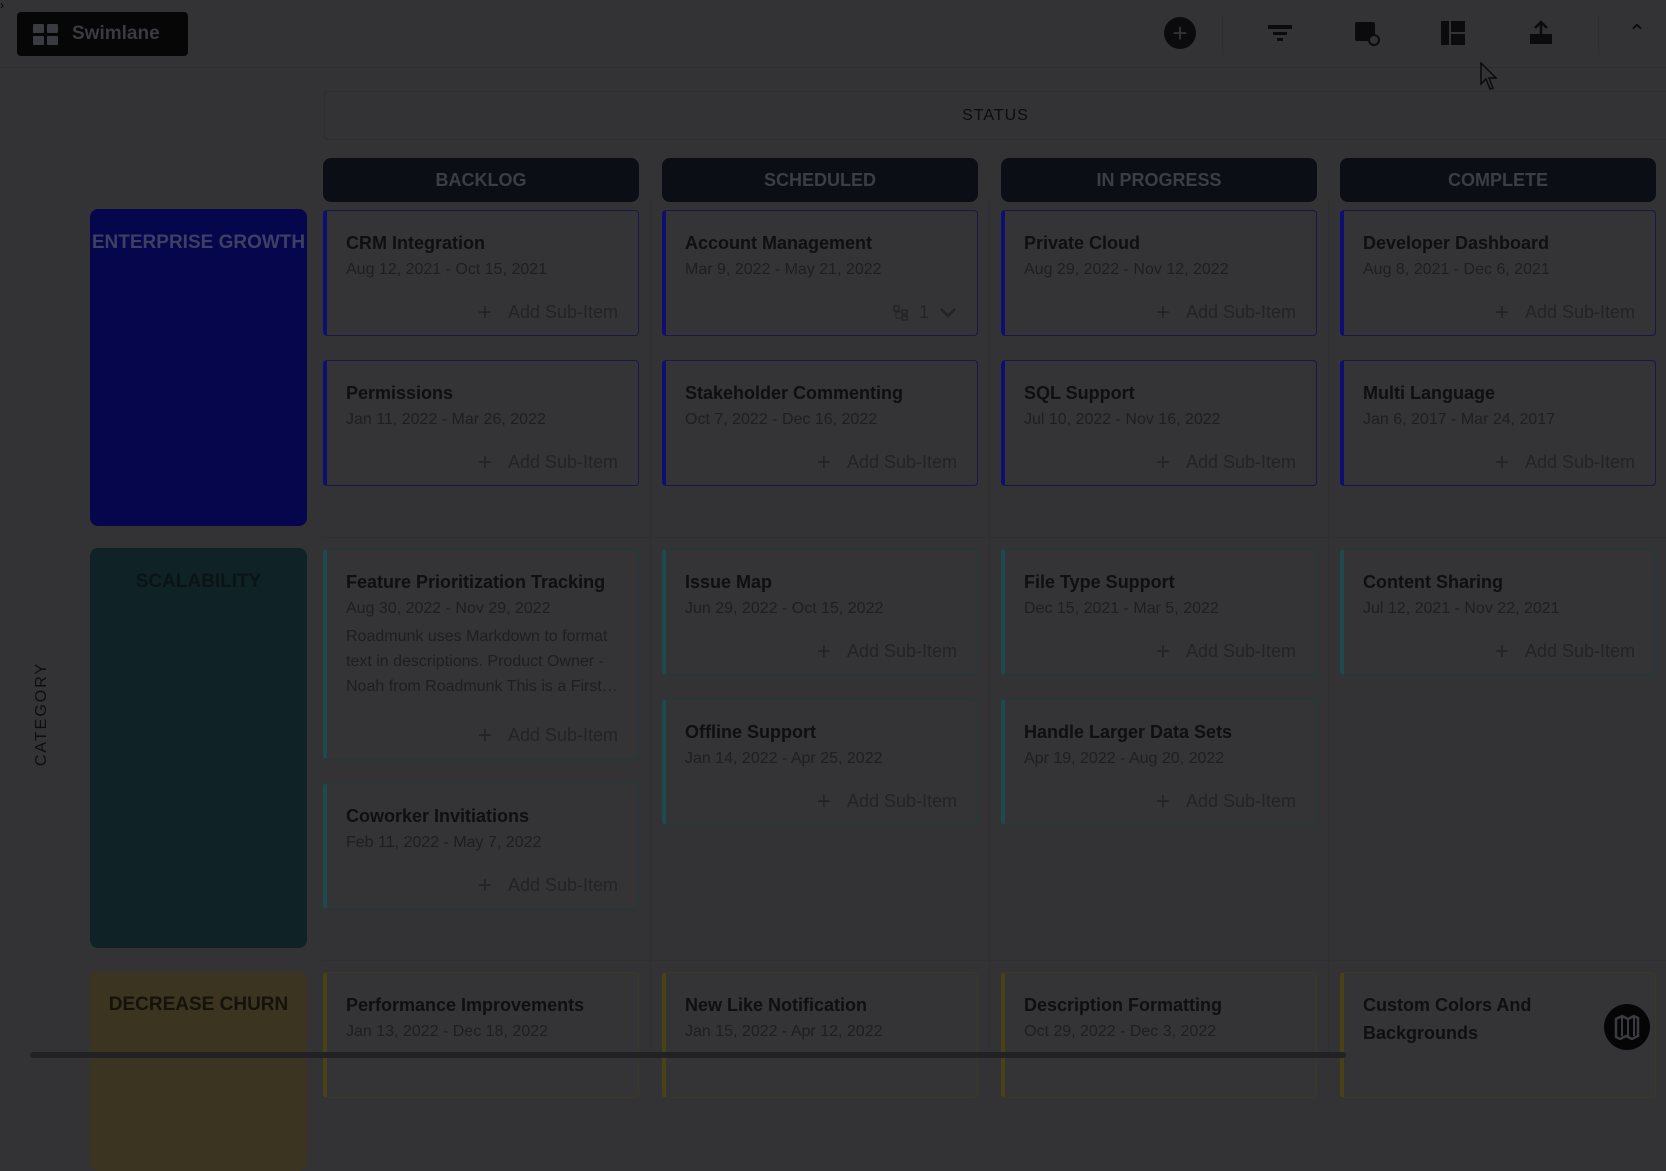 Image resolution: width=1666 pixels, height=1171 pixels. What do you see at coordinates (1461, 608) in the screenshot?
I see `item-dates: Jul 12, 2021 - Nov 22, 2021` at bounding box center [1461, 608].